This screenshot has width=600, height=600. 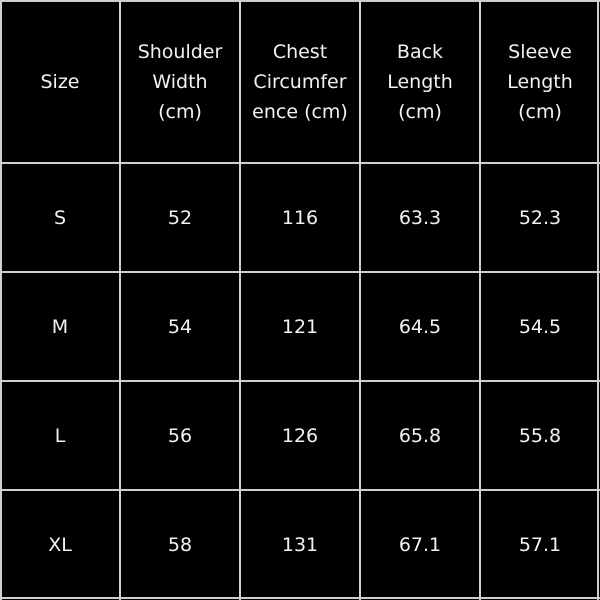 I want to click on cell-text: 54.5, so click(x=540, y=326).